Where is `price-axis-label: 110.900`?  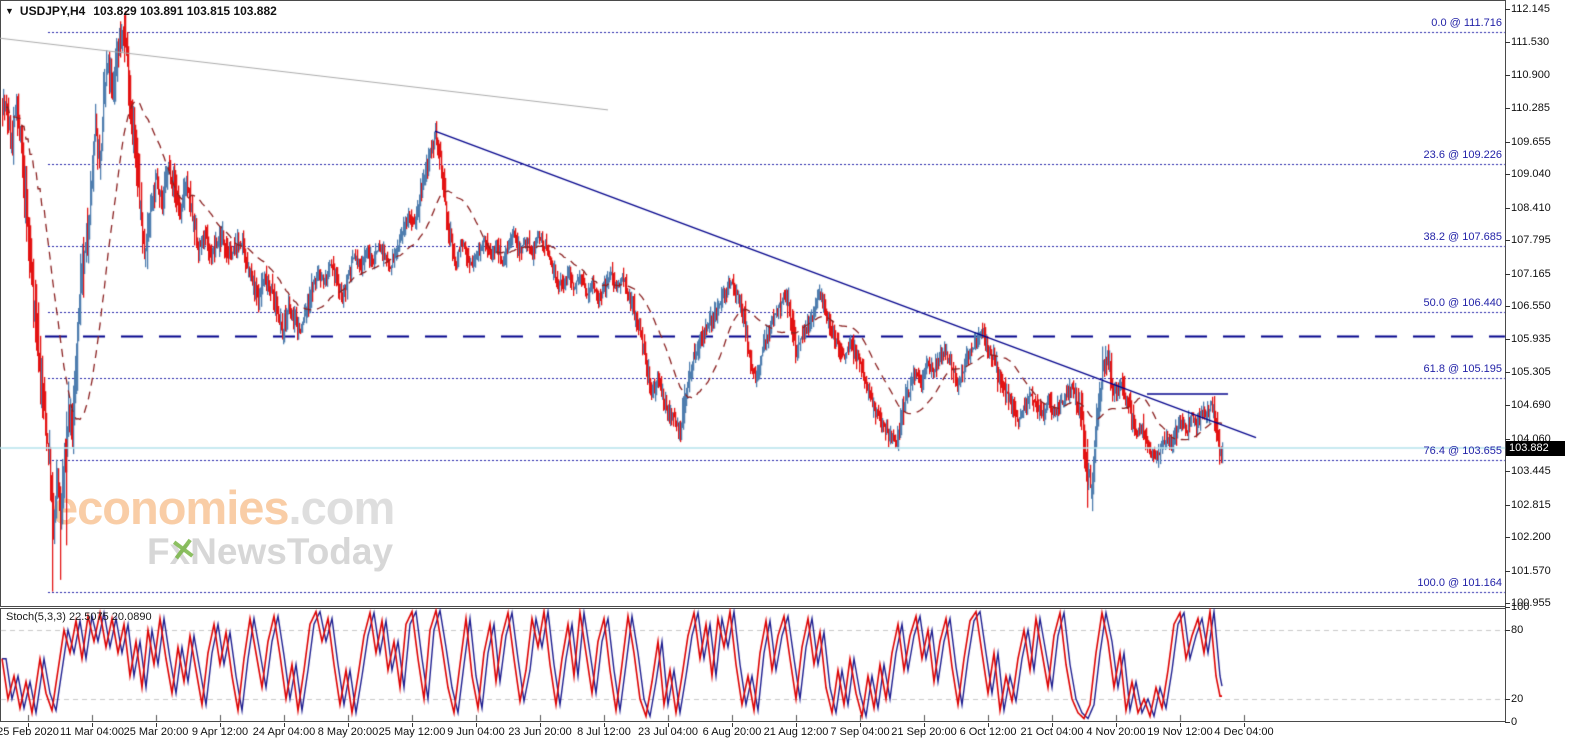 price-axis-label: 110.900 is located at coordinates (1530, 75).